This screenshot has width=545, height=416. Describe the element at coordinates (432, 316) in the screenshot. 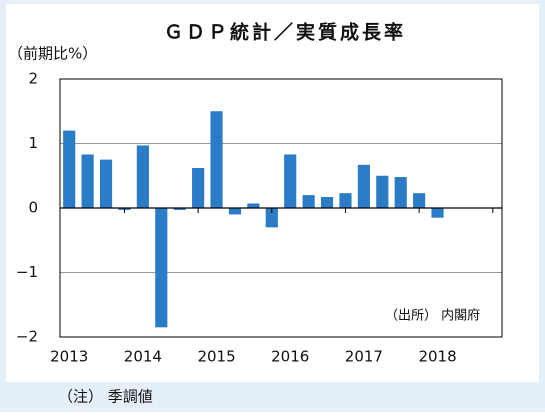

I see `annotation: （出所） 内閣府` at that location.